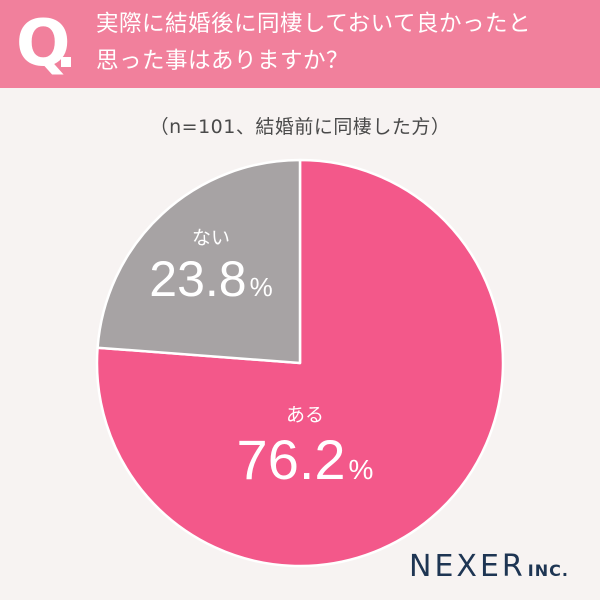  I want to click on slice-name-nai: ない, so click(210, 238).